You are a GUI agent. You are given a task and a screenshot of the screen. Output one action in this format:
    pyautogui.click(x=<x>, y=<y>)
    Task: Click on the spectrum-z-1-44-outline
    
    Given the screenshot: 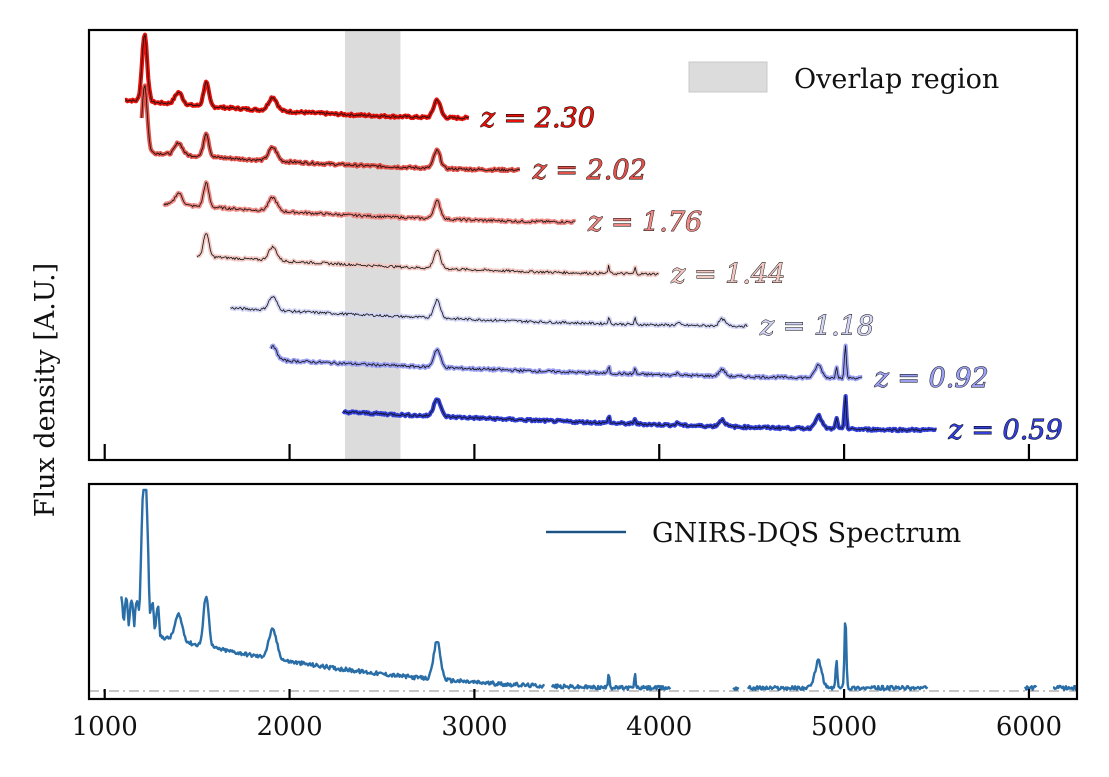 What is the action you would take?
    pyautogui.click(x=427, y=254)
    